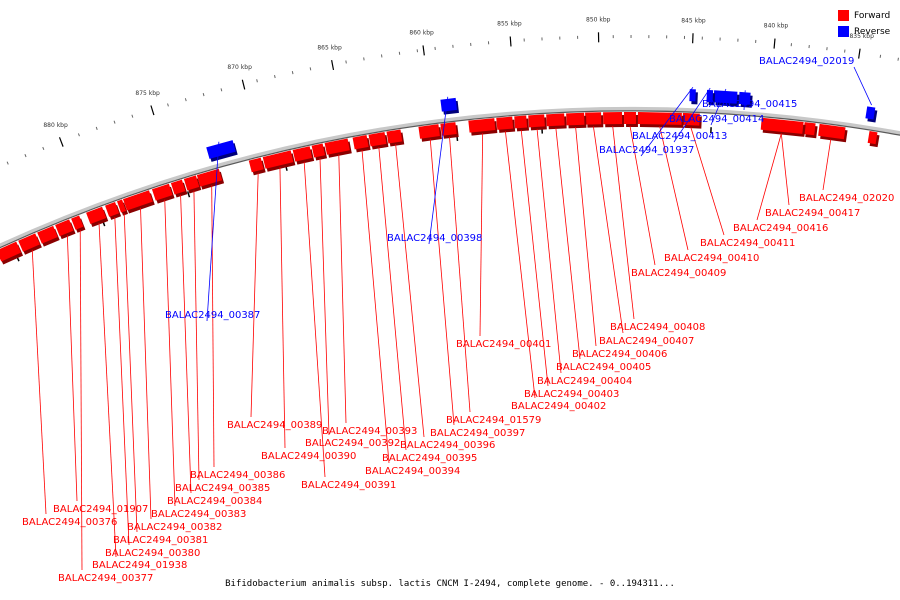  Describe the element at coordinates (447, 445) in the screenshot. I see `forward-gene-label: BALAC2494_00396` at that location.